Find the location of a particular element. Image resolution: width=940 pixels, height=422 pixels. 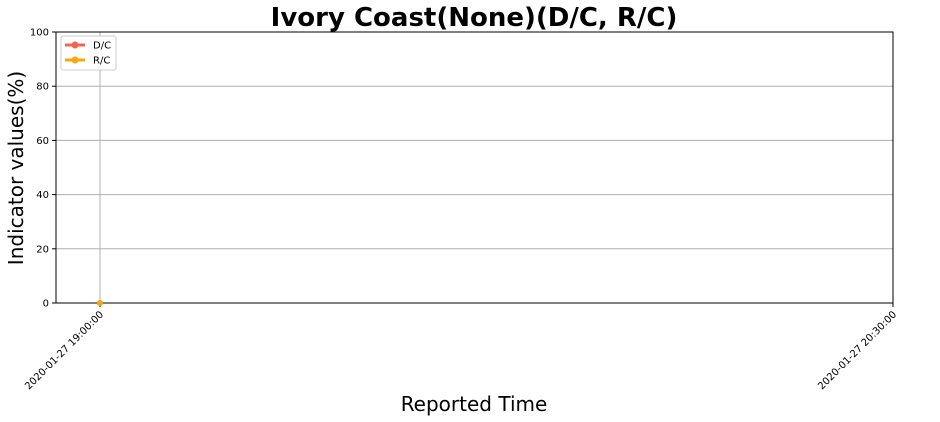

chart-title: Ivory Coast(None)(D/C, R/C) is located at coordinates (474, 18).